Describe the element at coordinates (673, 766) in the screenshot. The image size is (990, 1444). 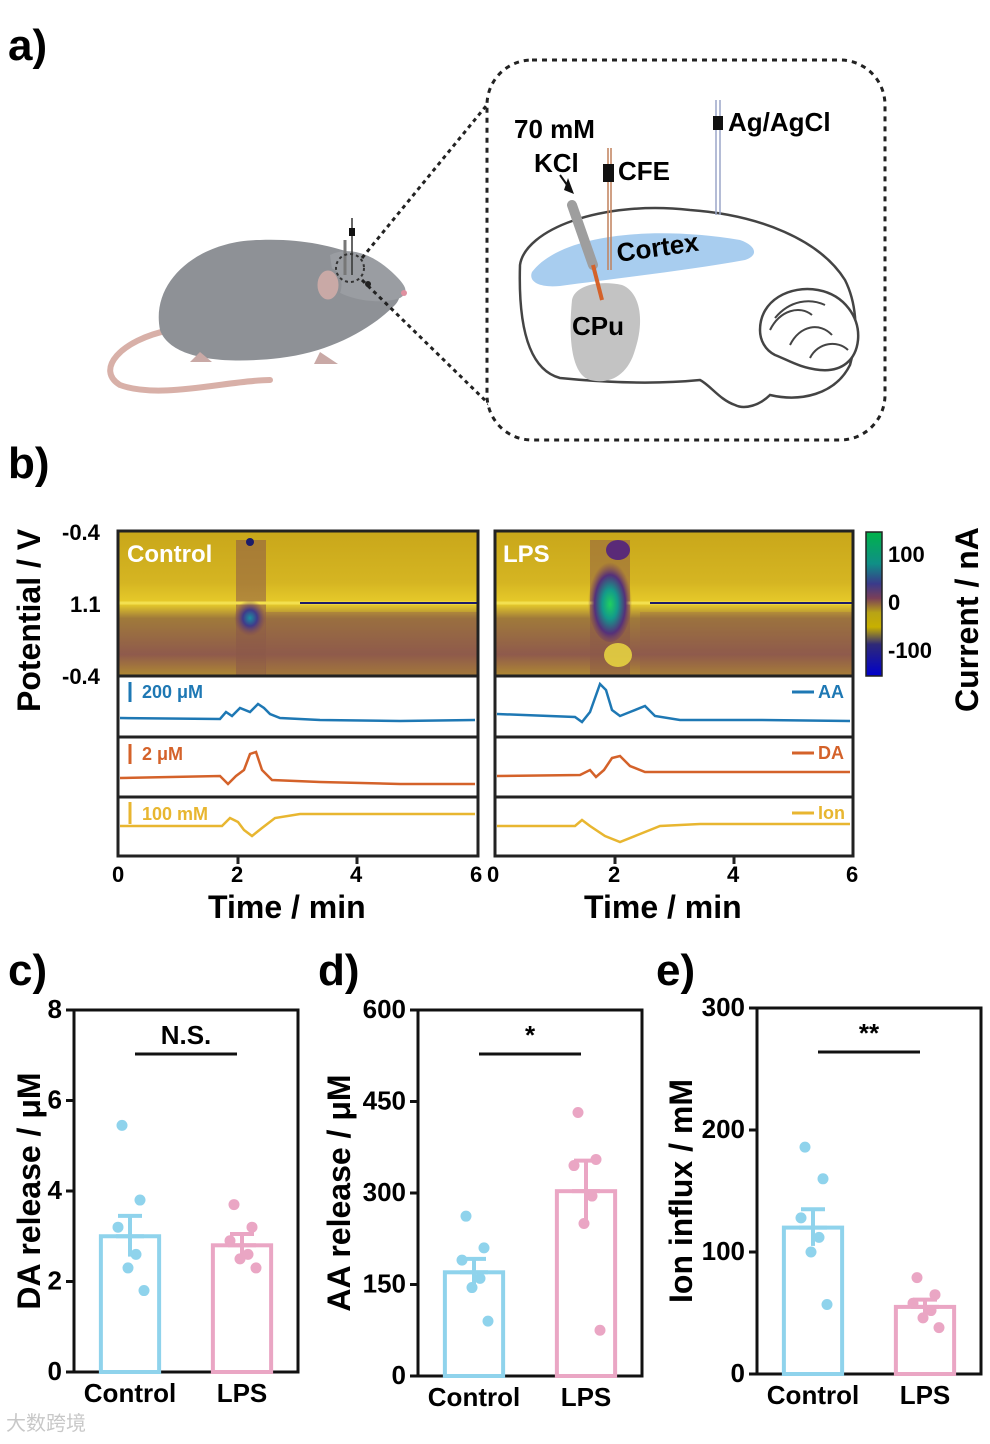
I see `trace-da-lps` at that location.